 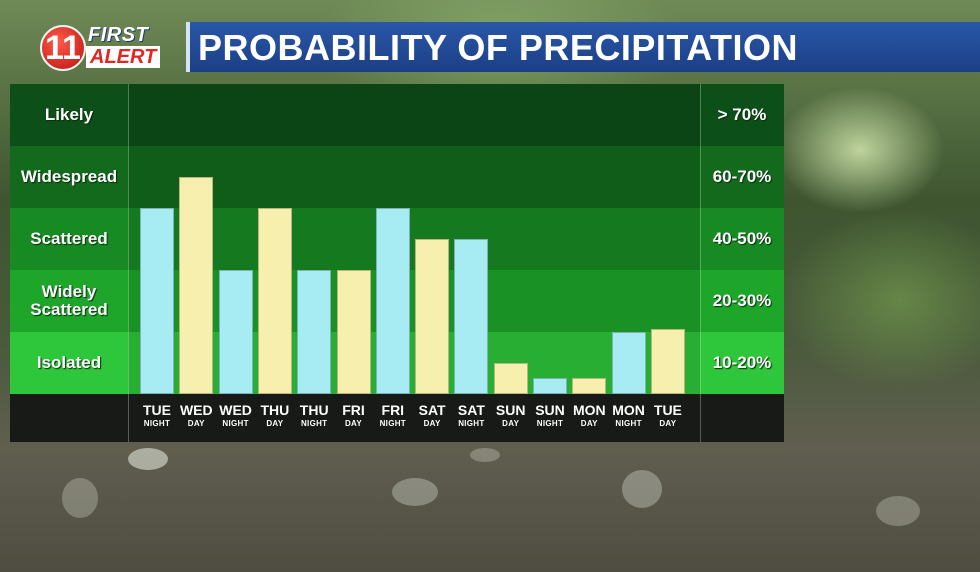 I want to click on x-tick-label: SUN NIGHT, so click(x=550, y=416).